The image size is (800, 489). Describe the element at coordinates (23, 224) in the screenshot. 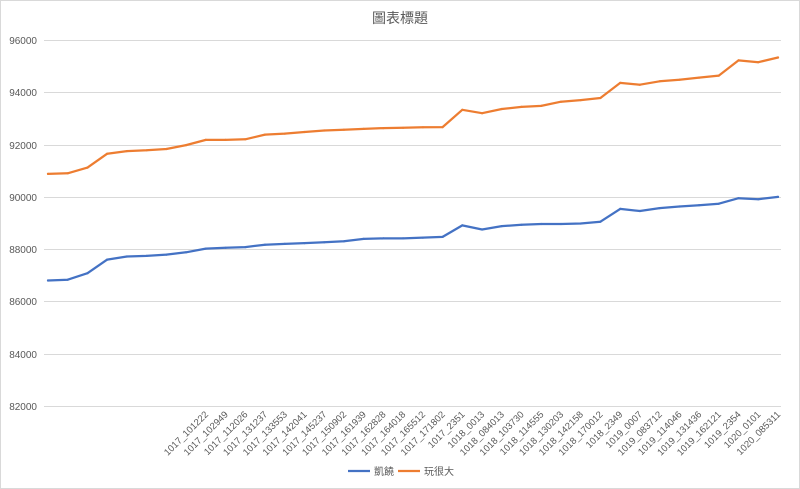

I see `y-axis: 82000 84000 86000 88000 90000 92000 94000 96000` at that location.